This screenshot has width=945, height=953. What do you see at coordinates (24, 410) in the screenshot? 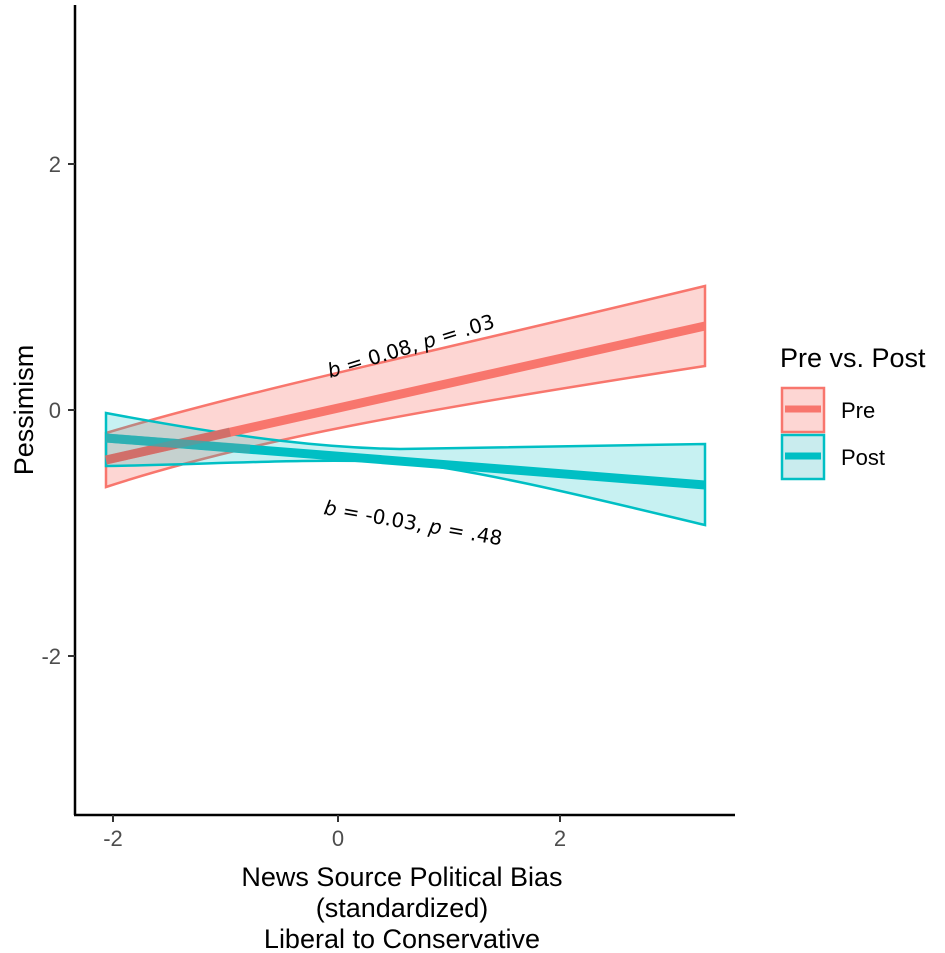
I see `y-axis-title: Pessimism` at bounding box center [24, 410].